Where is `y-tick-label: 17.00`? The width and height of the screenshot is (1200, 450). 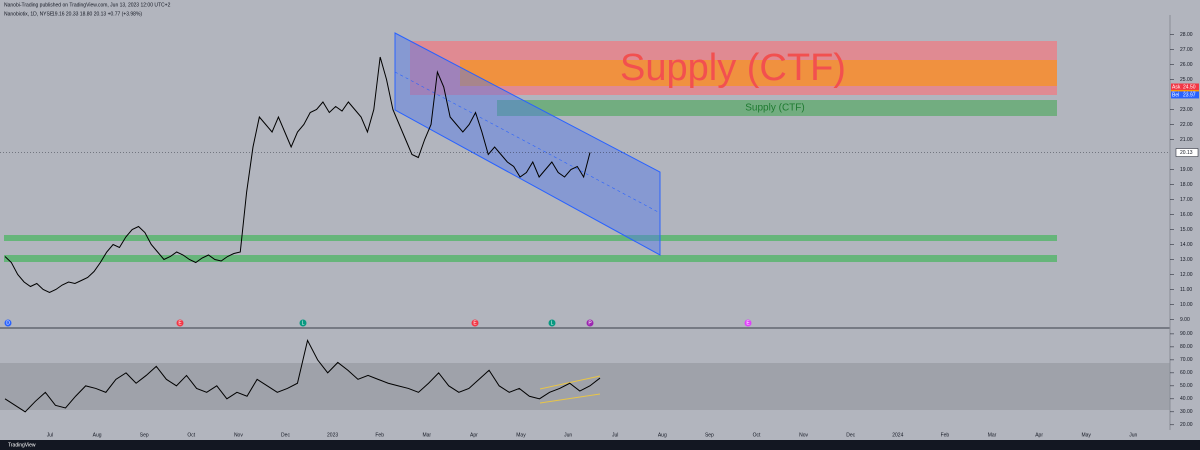
y-tick-label: 17.00 is located at coordinates (1186, 200).